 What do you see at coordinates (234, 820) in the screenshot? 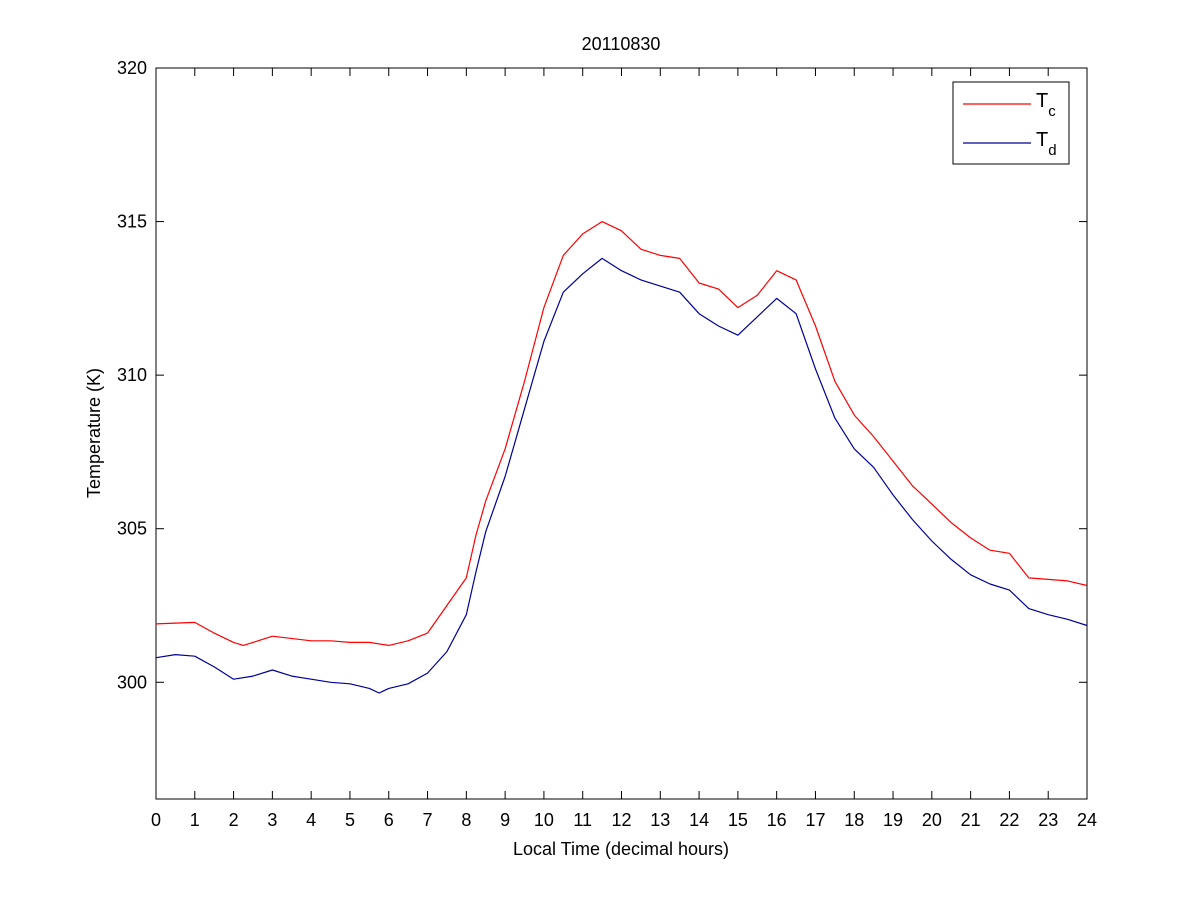
I see `x-tick-label: 2` at bounding box center [234, 820].